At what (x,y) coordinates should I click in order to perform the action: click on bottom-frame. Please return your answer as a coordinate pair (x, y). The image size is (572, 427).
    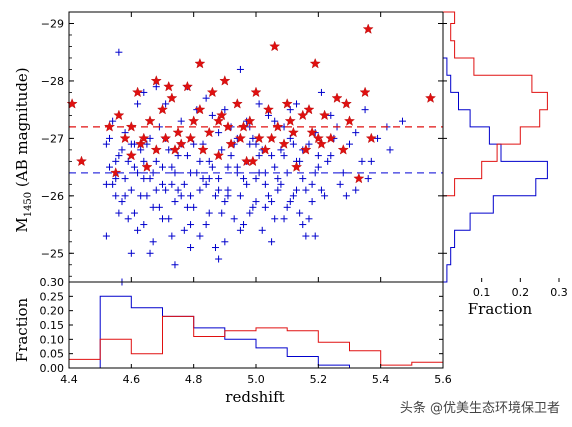
    Looking at the image, I should click on (256, 325).